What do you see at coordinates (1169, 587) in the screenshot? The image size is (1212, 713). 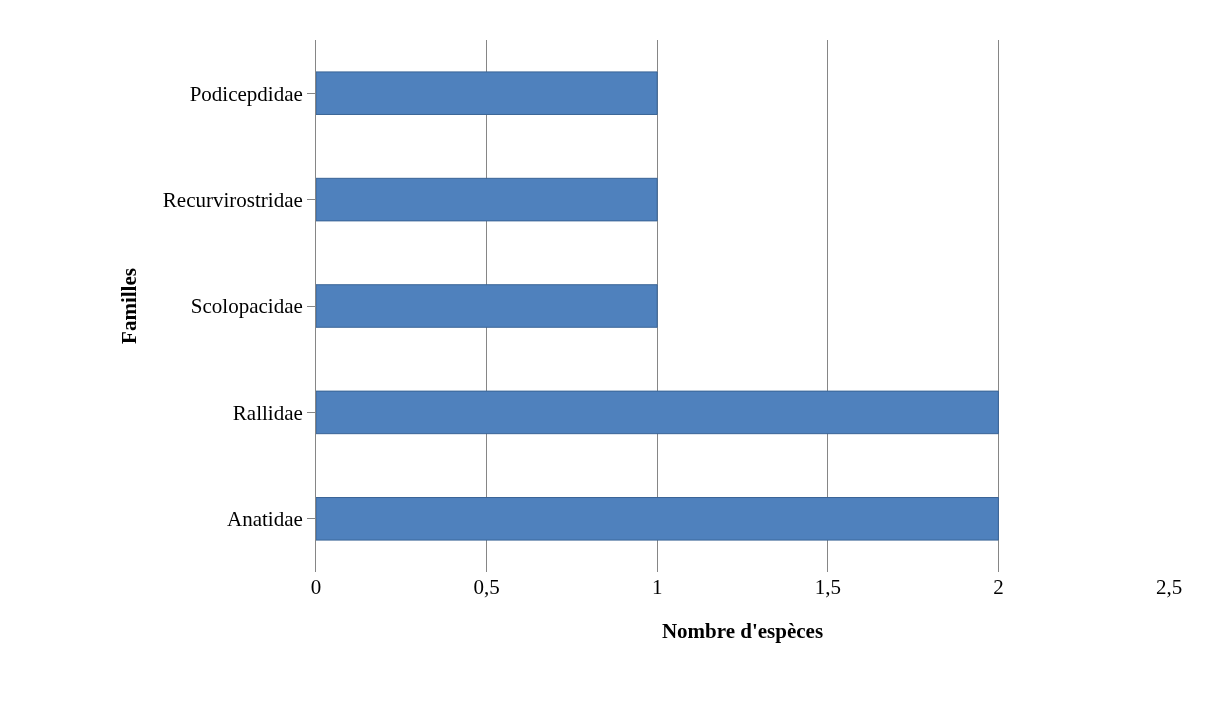 I see `x-tick-label: 2,5` at bounding box center [1169, 587].